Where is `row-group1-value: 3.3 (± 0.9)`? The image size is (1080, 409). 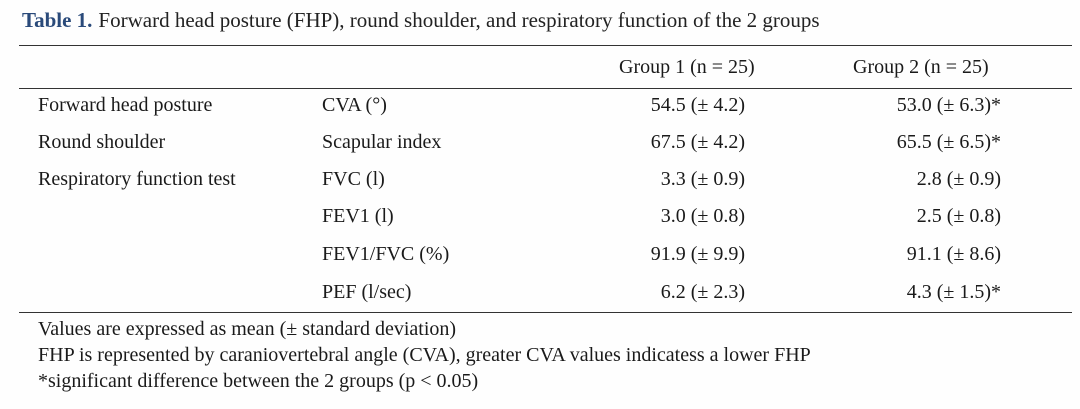 row-group1-value: 3.3 (± 0.9) is located at coordinates (702, 179).